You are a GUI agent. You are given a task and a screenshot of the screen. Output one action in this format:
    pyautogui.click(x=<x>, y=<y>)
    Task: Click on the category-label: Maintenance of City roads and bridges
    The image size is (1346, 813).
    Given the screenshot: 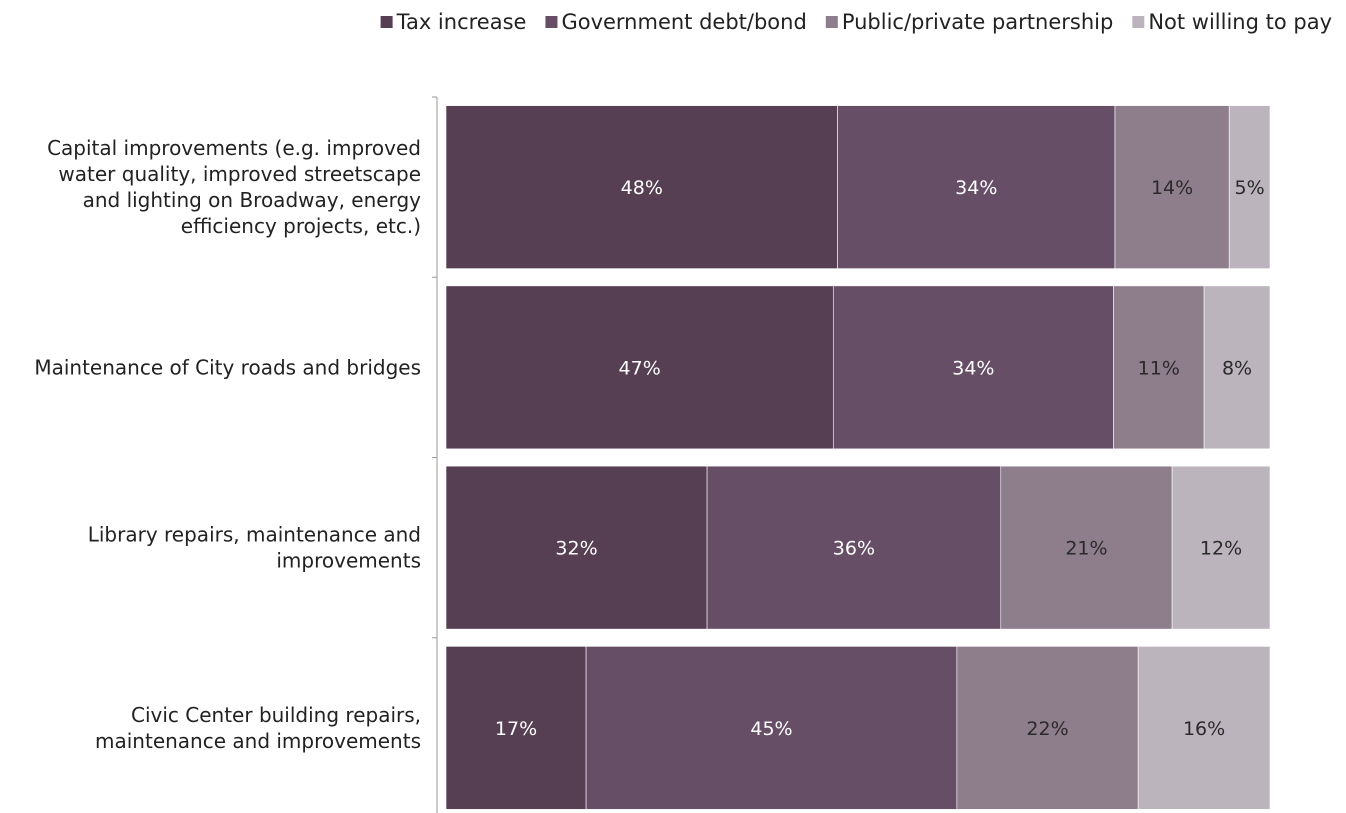 What is the action you would take?
    pyautogui.click(x=227, y=367)
    